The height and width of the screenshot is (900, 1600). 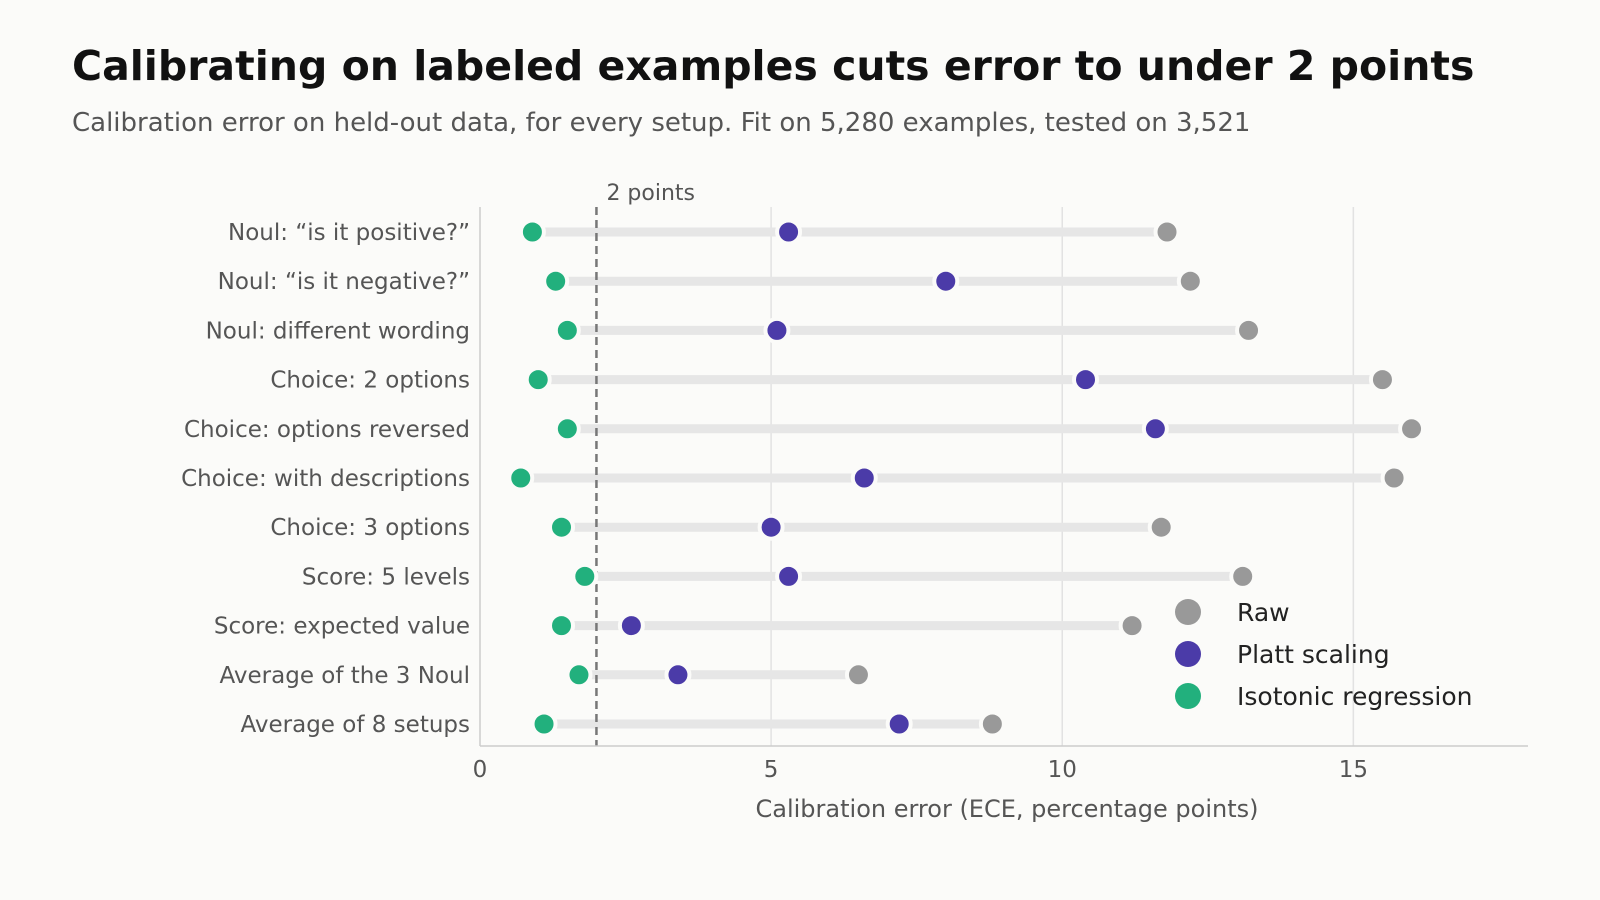 I want to click on category-label: Score: 5 levels, so click(x=386, y=577).